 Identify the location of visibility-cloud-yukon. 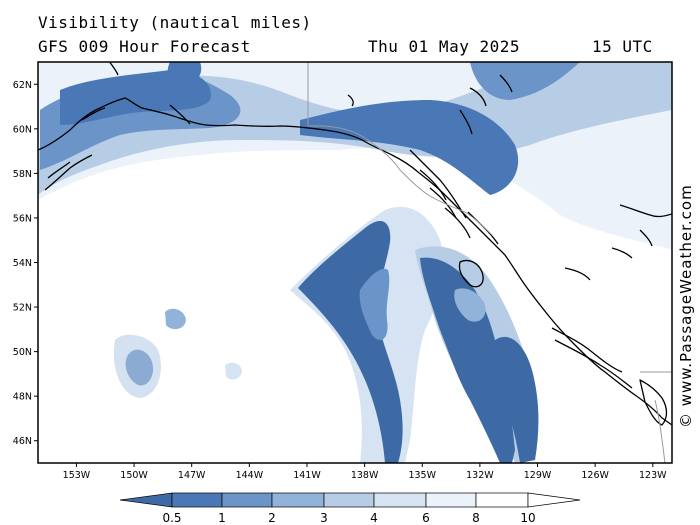
(184, 75).